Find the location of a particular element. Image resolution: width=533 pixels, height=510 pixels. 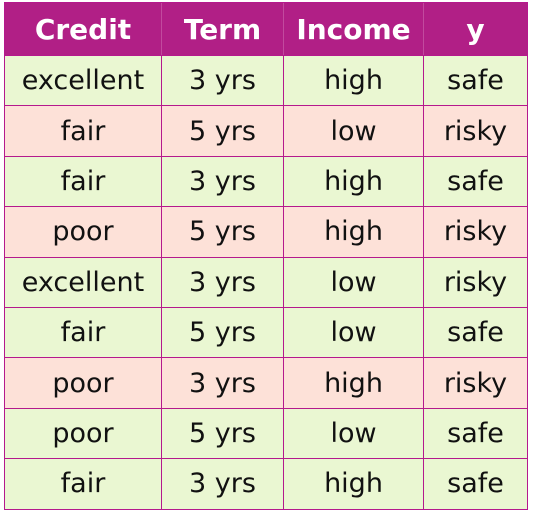

table-row: excellent 3 yrs low risky is located at coordinates (266, 281).